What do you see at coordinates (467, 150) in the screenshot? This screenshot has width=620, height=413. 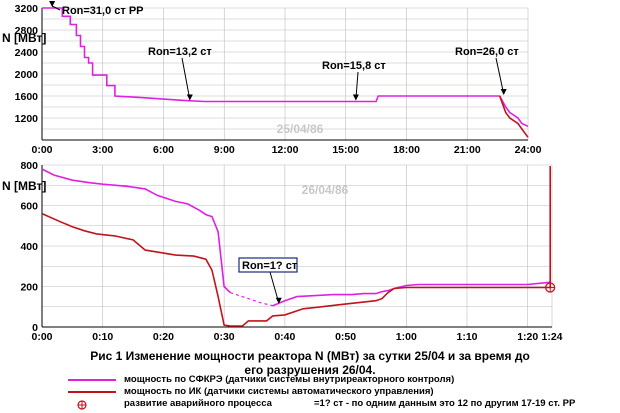 I see `x-tick-label: 21:00` at bounding box center [467, 150].